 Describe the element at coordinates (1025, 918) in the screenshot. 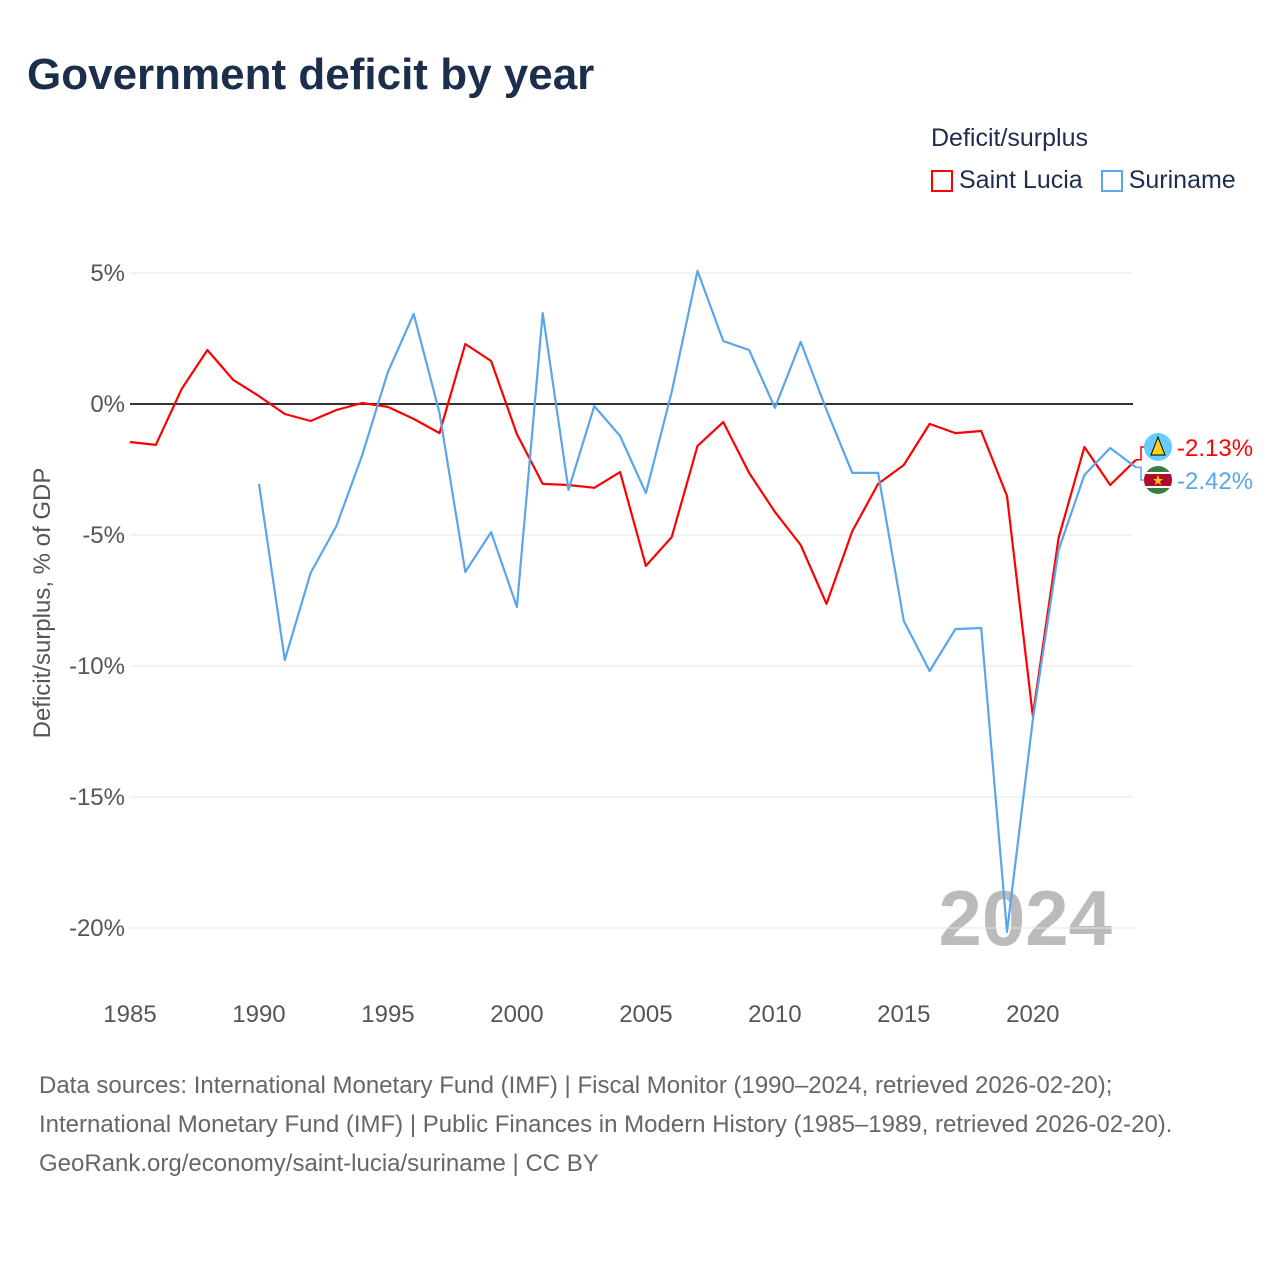

I see `year-watermark: 2024` at that location.